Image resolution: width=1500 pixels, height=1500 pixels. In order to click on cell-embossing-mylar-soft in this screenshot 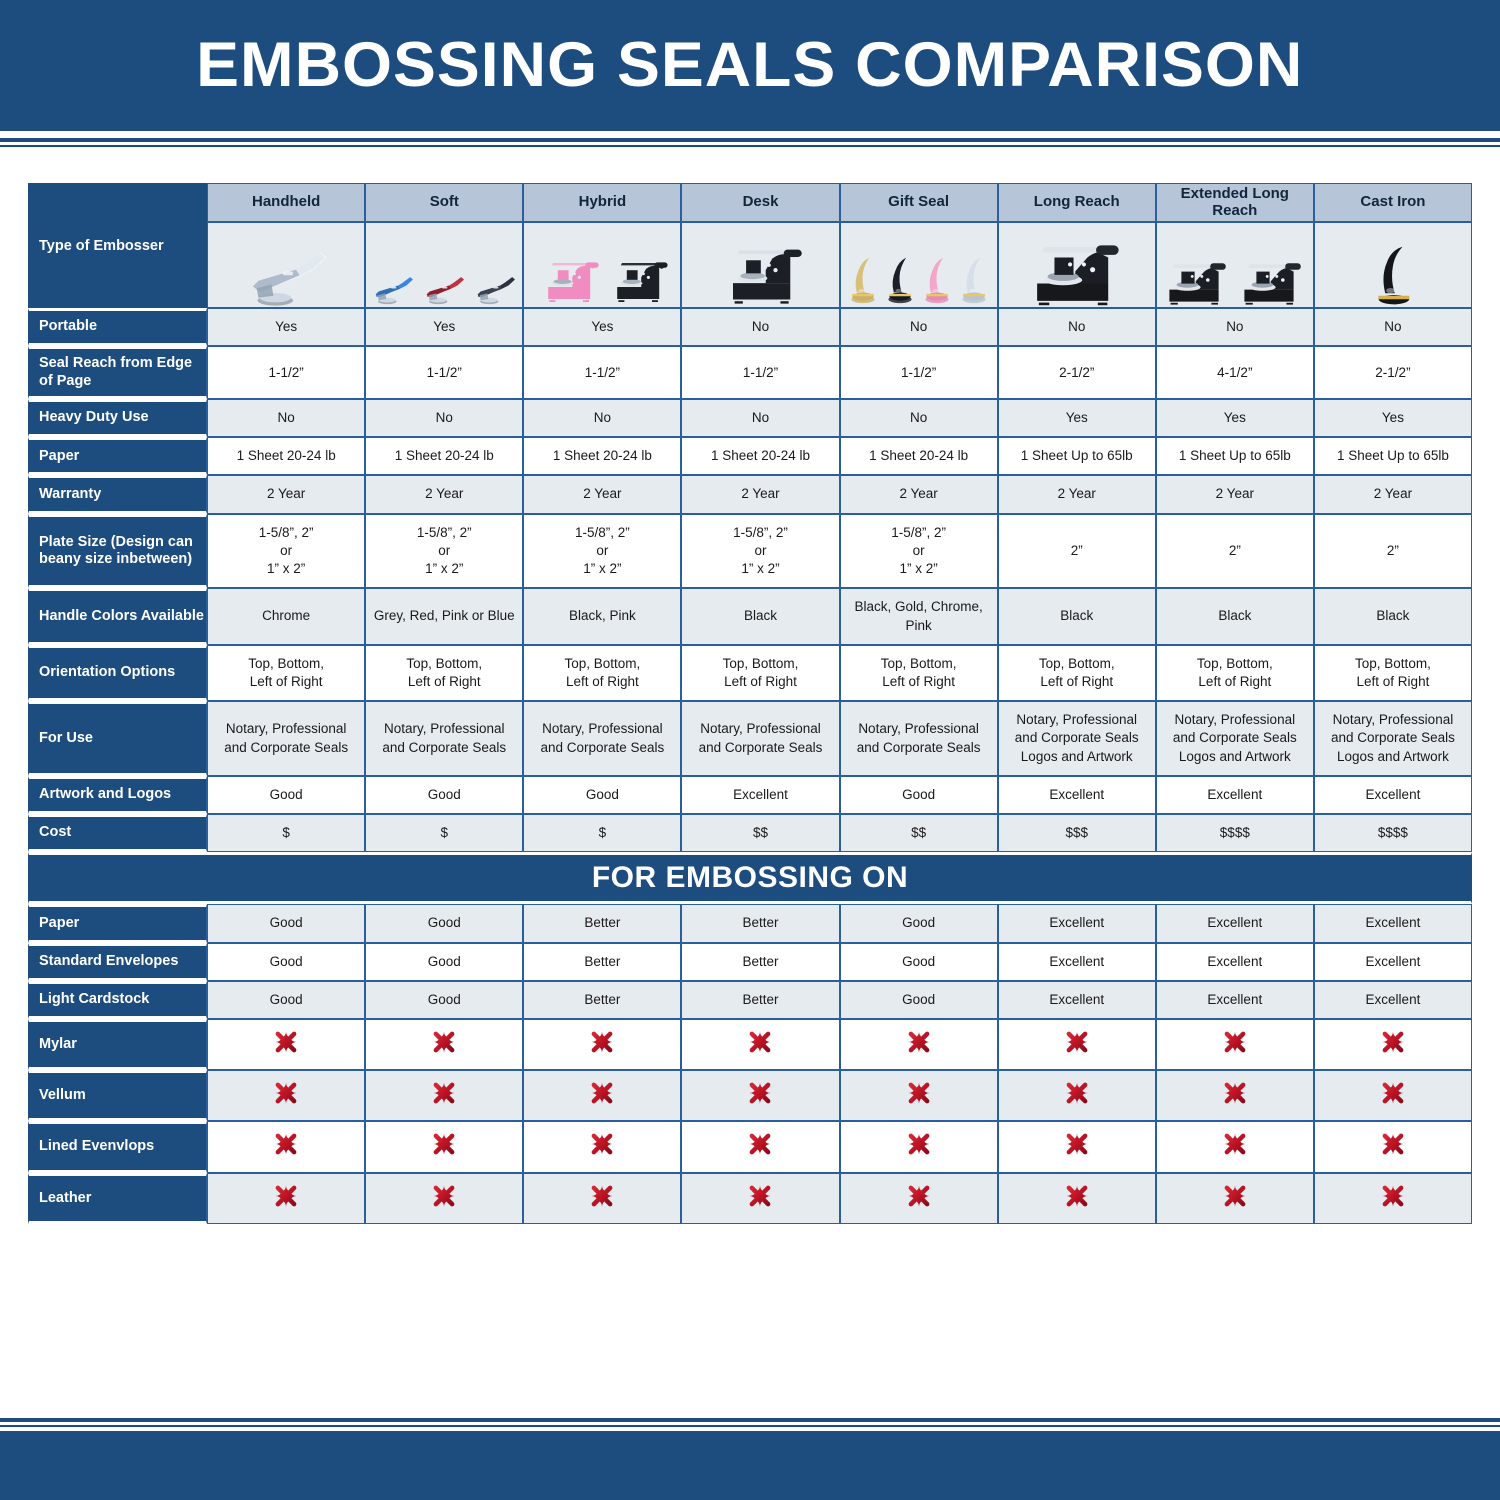, I will do `click(444, 1044)`.